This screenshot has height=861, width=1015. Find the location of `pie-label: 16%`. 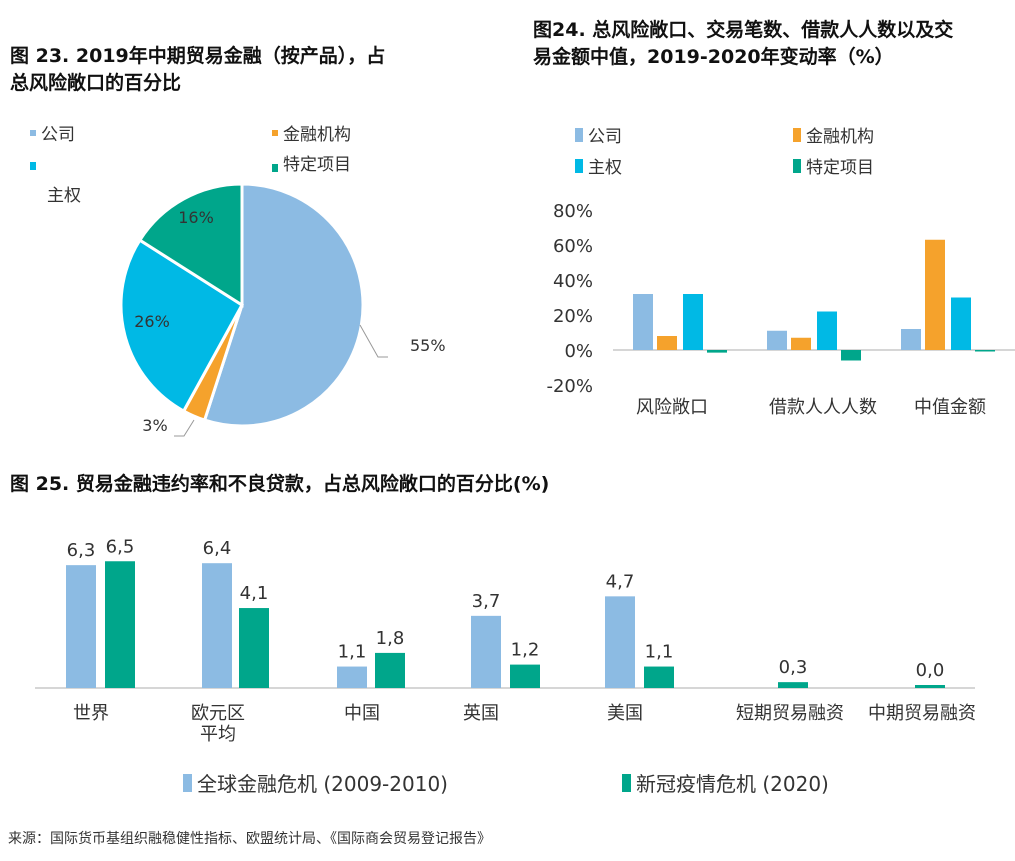

pie-label: 16% is located at coordinates (196, 217).